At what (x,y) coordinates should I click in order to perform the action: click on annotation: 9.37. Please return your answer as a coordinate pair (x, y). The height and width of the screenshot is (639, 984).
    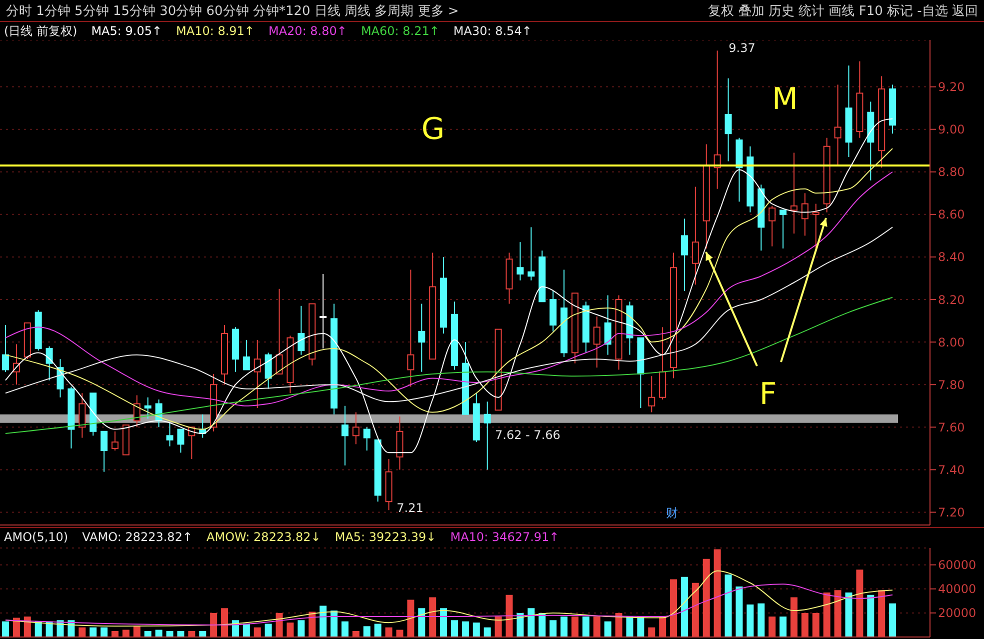
    Looking at the image, I should click on (742, 48).